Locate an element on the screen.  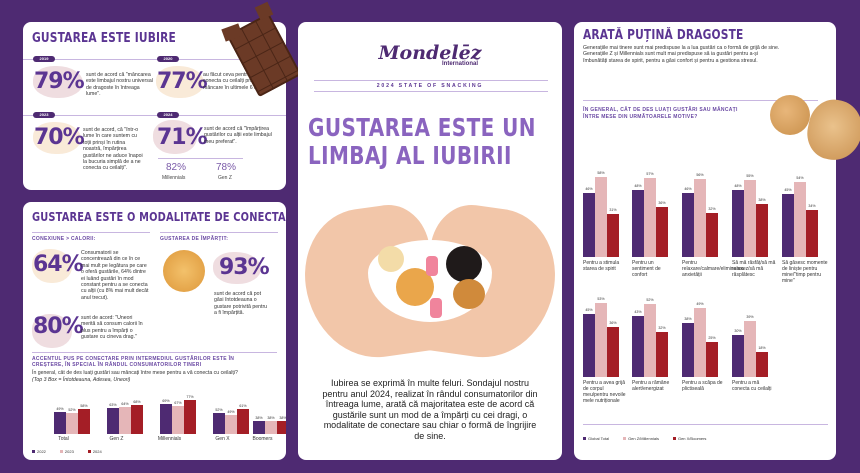
bar-value: 49% is located at coordinates (231, 412).